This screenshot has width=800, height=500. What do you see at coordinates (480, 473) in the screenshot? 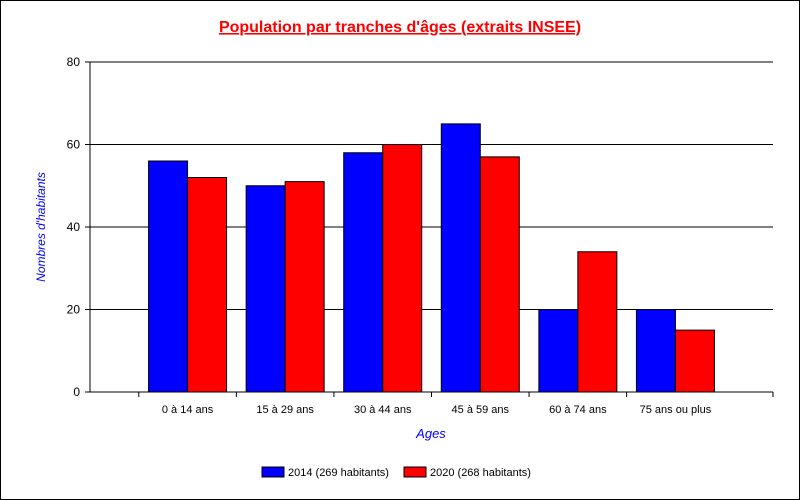
I see `legend-label-1: 2020 (268 habitants)` at bounding box center [480, 473].